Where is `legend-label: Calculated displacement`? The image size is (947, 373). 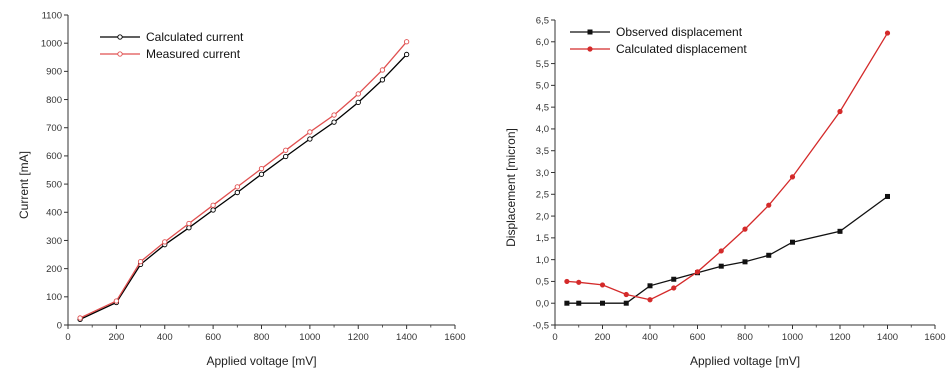 legend-label: Calculated displacement is located at coordinates (681, 49).